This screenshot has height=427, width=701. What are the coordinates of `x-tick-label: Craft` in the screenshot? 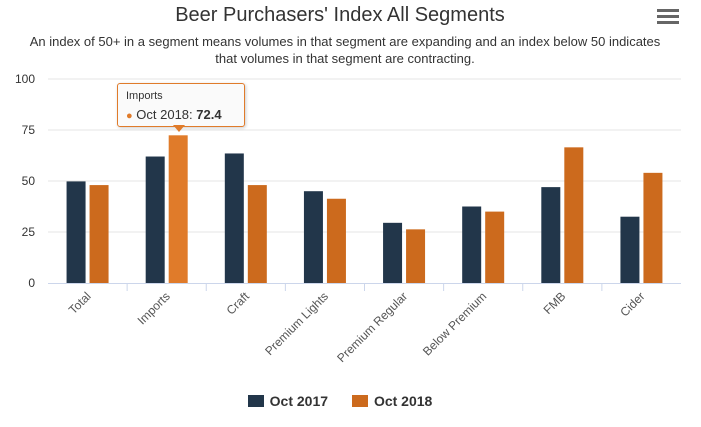 It's located at (238, 303).